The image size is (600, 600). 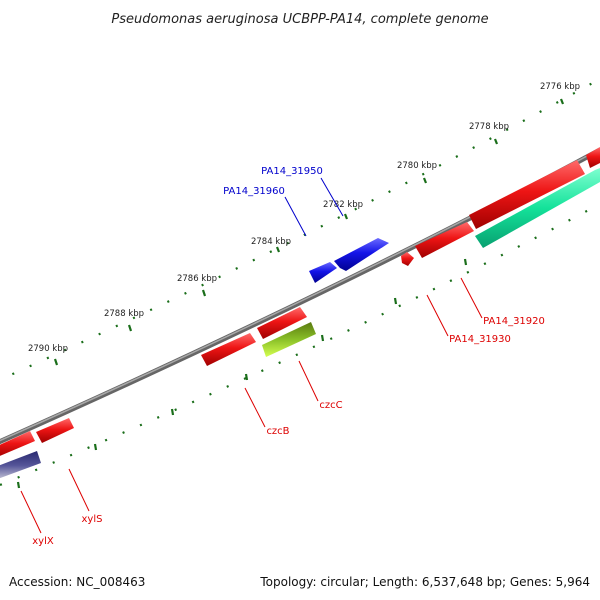 I want to click on tick-label-2784: 2784 kbp, so click(x=271, y=242).